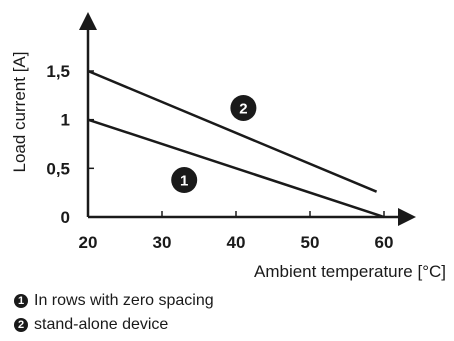 The width and height of the screenshot is (454, 341). I want to click on x-tick-label: 50, so click(310, 242).